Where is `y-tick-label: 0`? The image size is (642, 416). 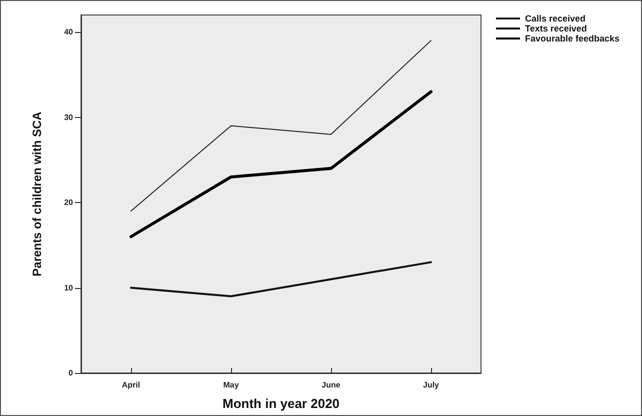
y-tick-label: 0 is located at coordinates (71, 373).